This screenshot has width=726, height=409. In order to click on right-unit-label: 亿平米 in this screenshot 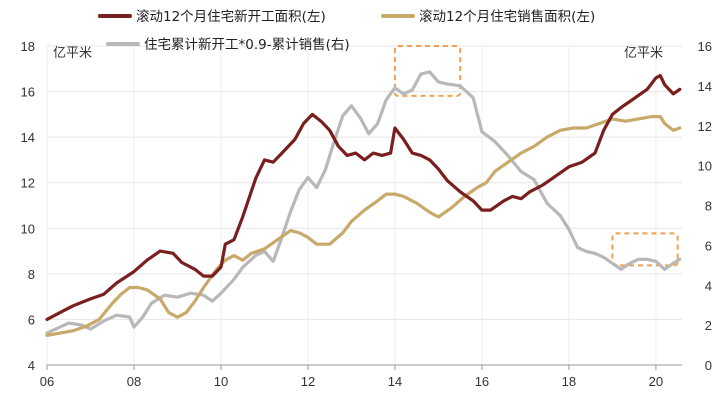, I will do `click(643, 53)`.